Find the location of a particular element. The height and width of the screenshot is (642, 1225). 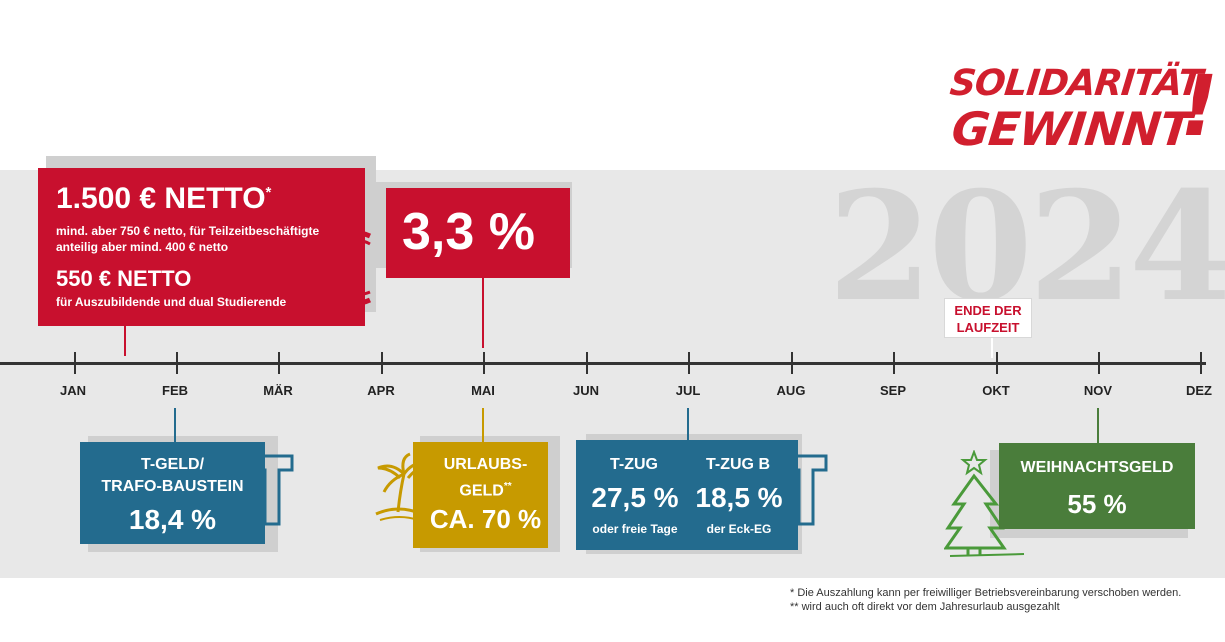

month-label-jan: JAN is located at coordinates (72, 390).